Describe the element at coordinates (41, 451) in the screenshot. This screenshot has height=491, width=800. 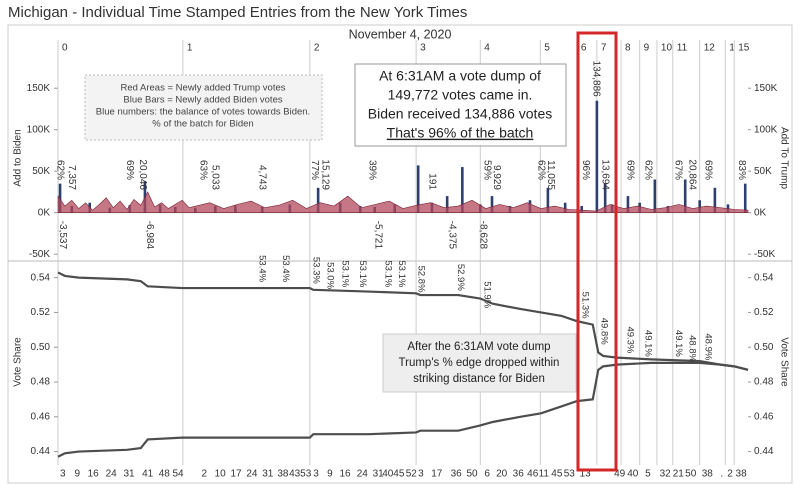
I see `y-tick-label: 0.44` at that location.